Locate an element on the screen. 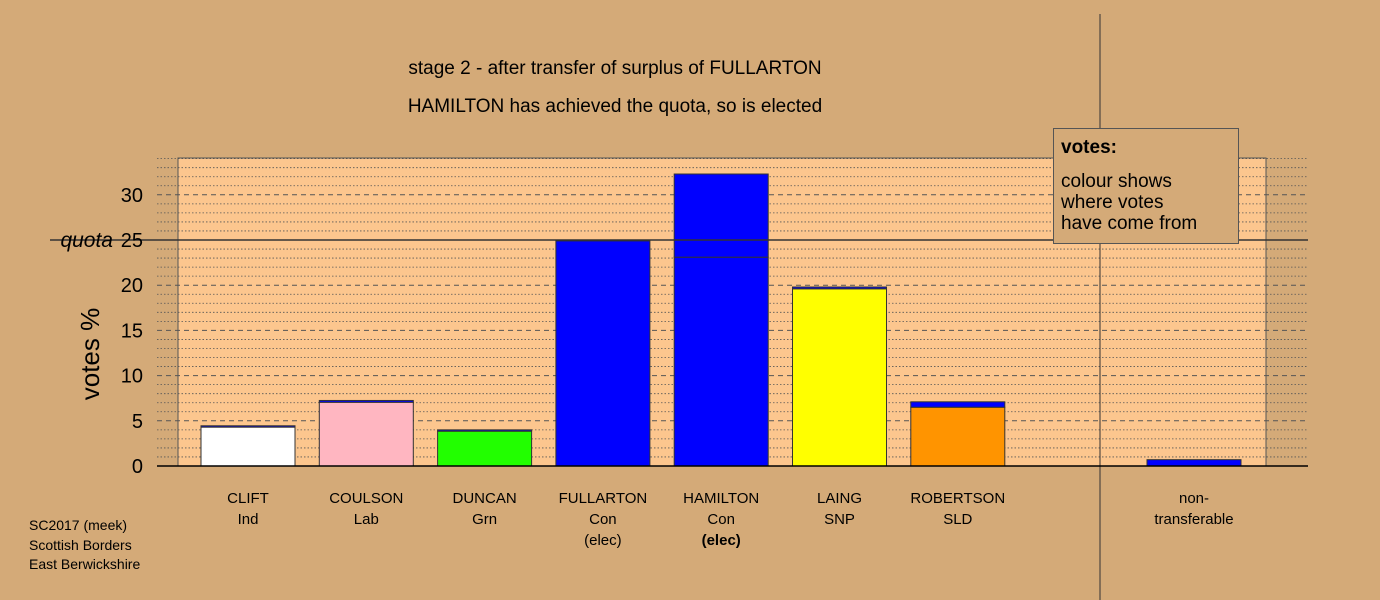 This screenshot has width=1380, height=600. candidate-name-label: ROBERTSON is located at coordinates (957, 498).